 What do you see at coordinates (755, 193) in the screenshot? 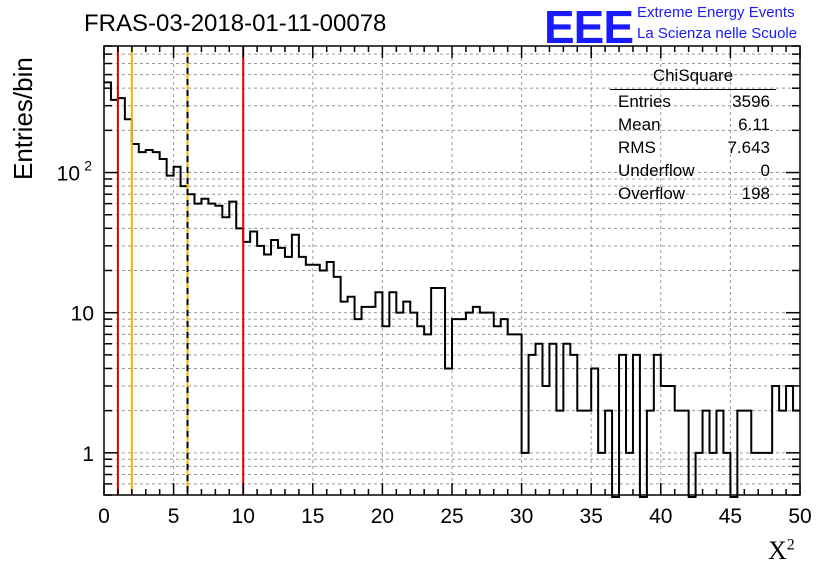
I see `stats-value: 198` at bounding box center [755, 193].